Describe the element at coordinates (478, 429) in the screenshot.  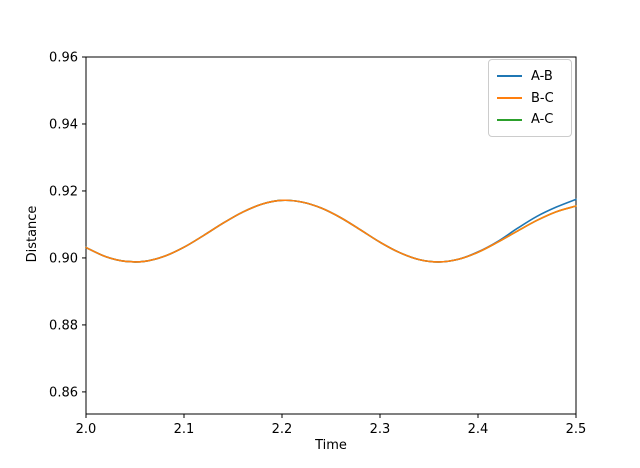
I see `x-tick-label: 2.4` at that location.